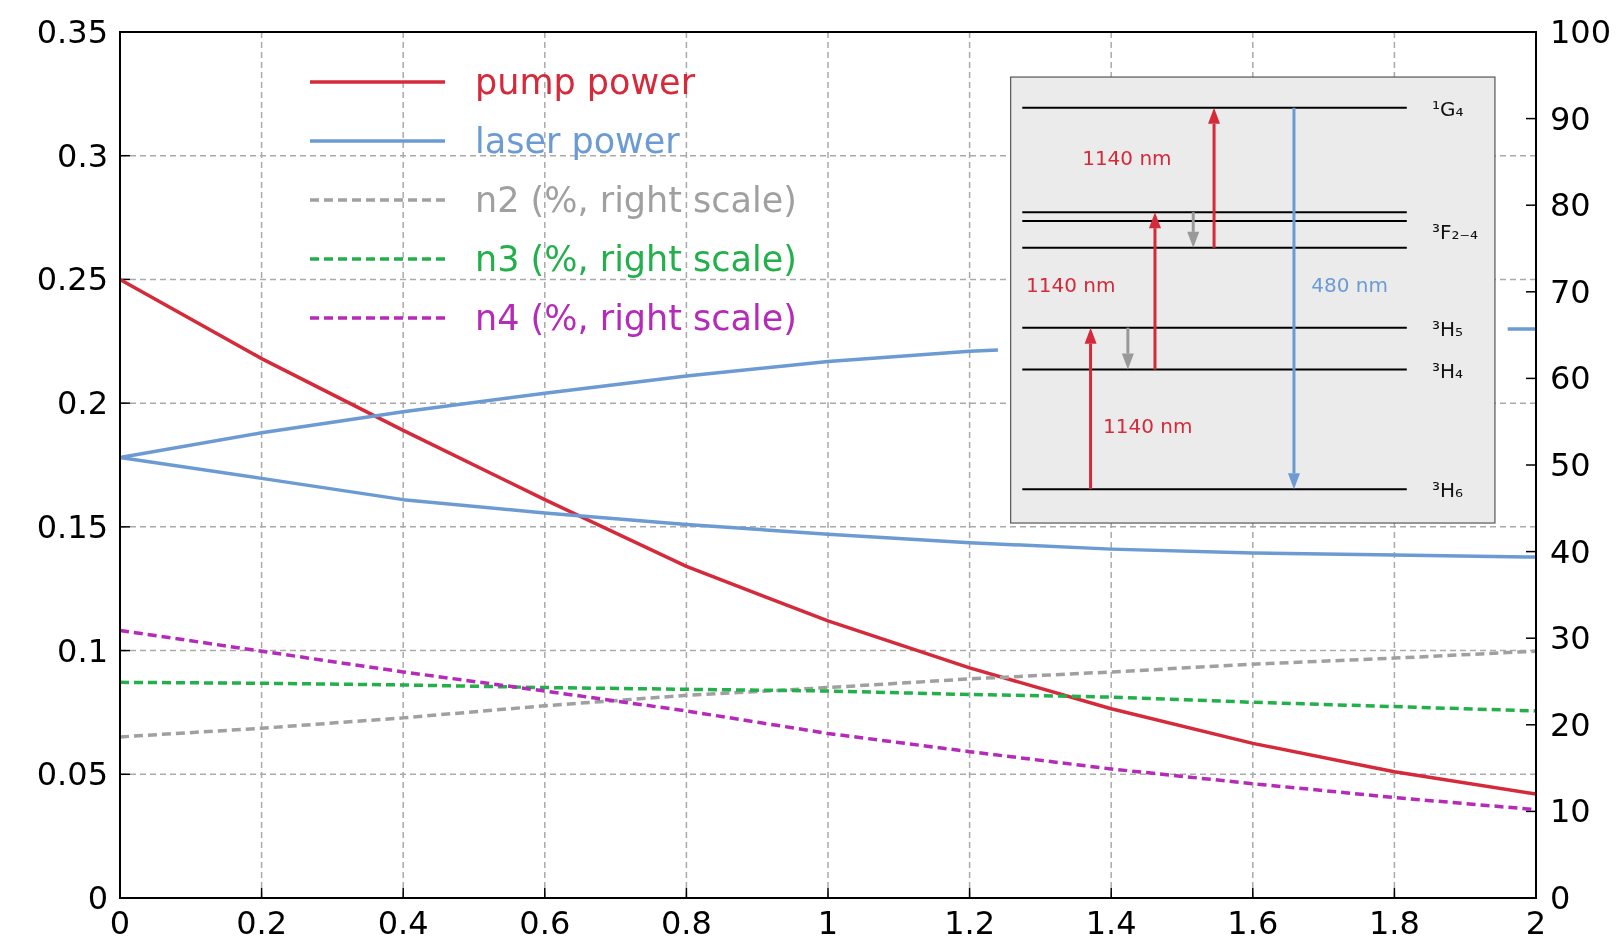 The height and width of the screenshot is (949, 1624). Describe the element at coordinates (120, 923) in the screenshot. I see `x-tick-label: 0` at that location.